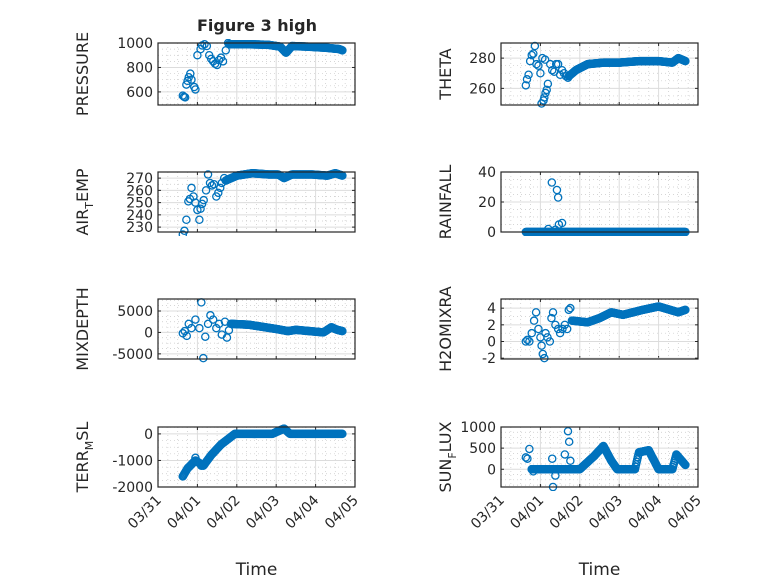  Describe the element at coordinates (599, 457) in the screenshot. I see `plot-area` at that location.